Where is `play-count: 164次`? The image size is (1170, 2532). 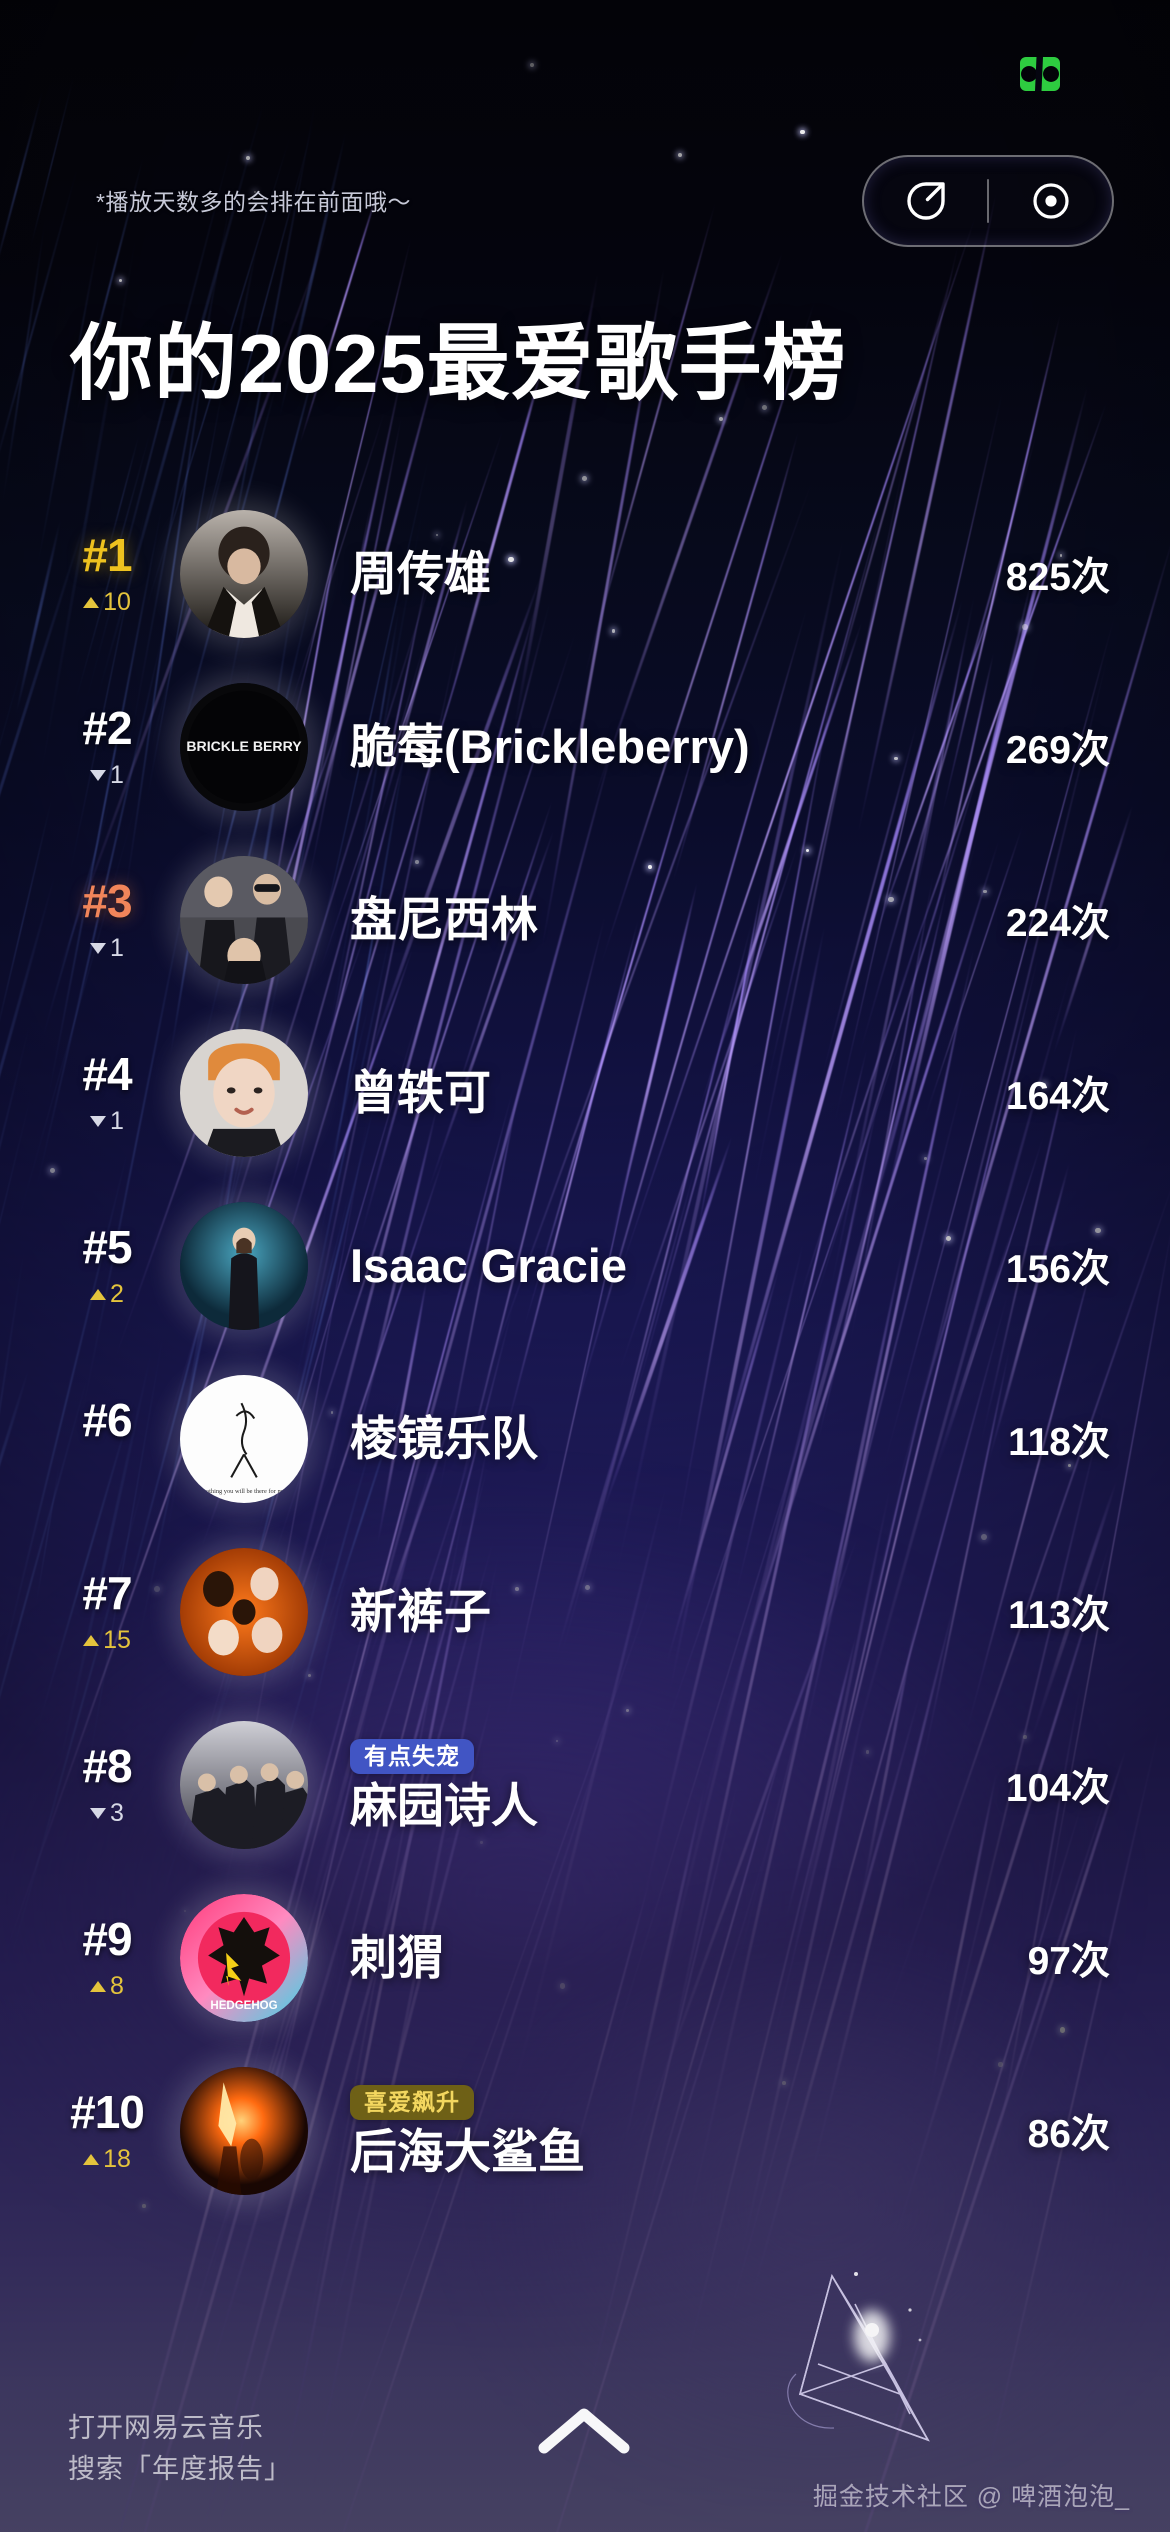
play-count: 164次 is located at coordinates (1057, 1096).